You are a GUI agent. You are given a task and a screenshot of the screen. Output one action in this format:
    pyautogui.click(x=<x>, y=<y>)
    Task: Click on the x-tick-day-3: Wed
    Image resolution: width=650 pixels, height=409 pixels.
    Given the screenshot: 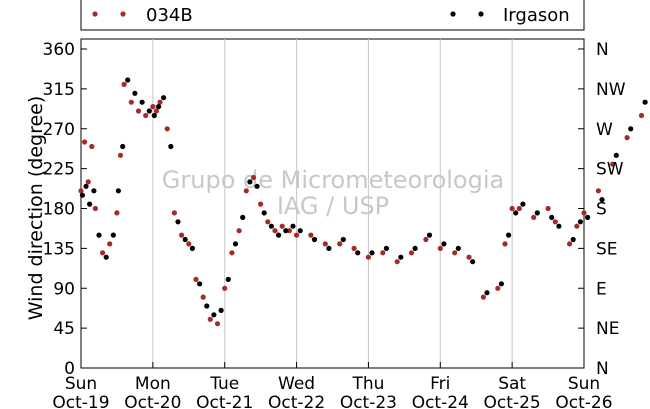 What is the action you would take?
    pyautogui.click(x=296, y=384)
    